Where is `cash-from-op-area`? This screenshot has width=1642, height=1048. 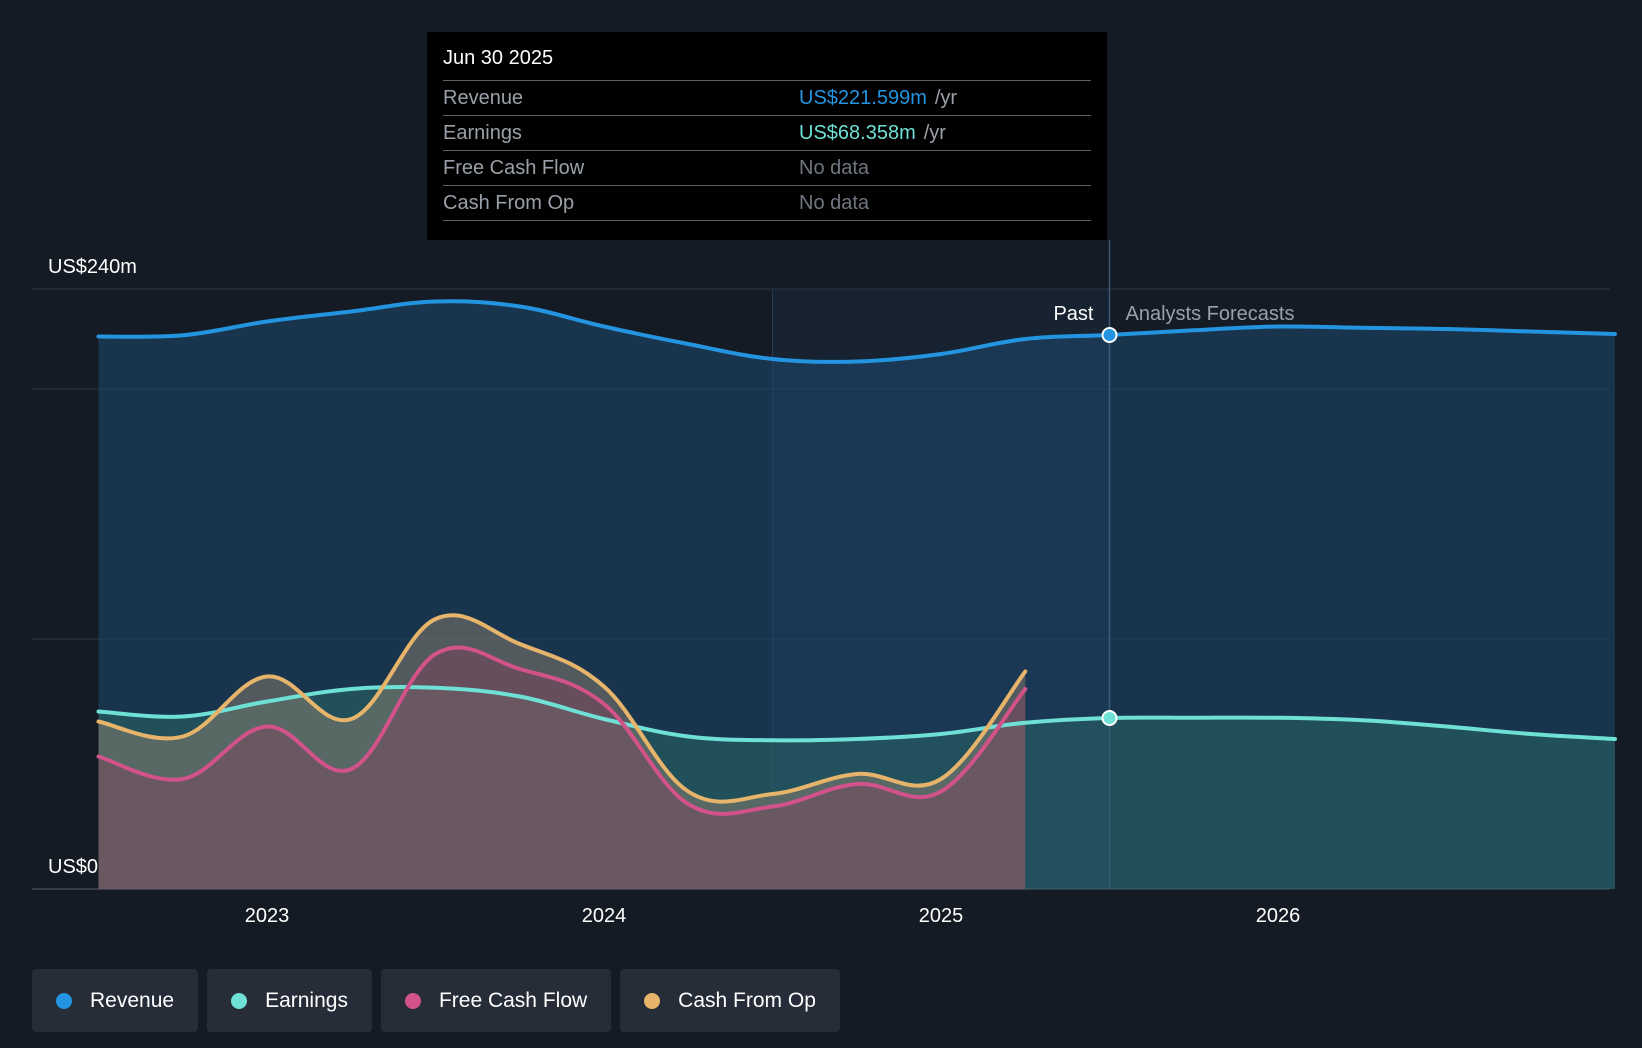 cash-from-op-area is located at coordinates (562, 752).